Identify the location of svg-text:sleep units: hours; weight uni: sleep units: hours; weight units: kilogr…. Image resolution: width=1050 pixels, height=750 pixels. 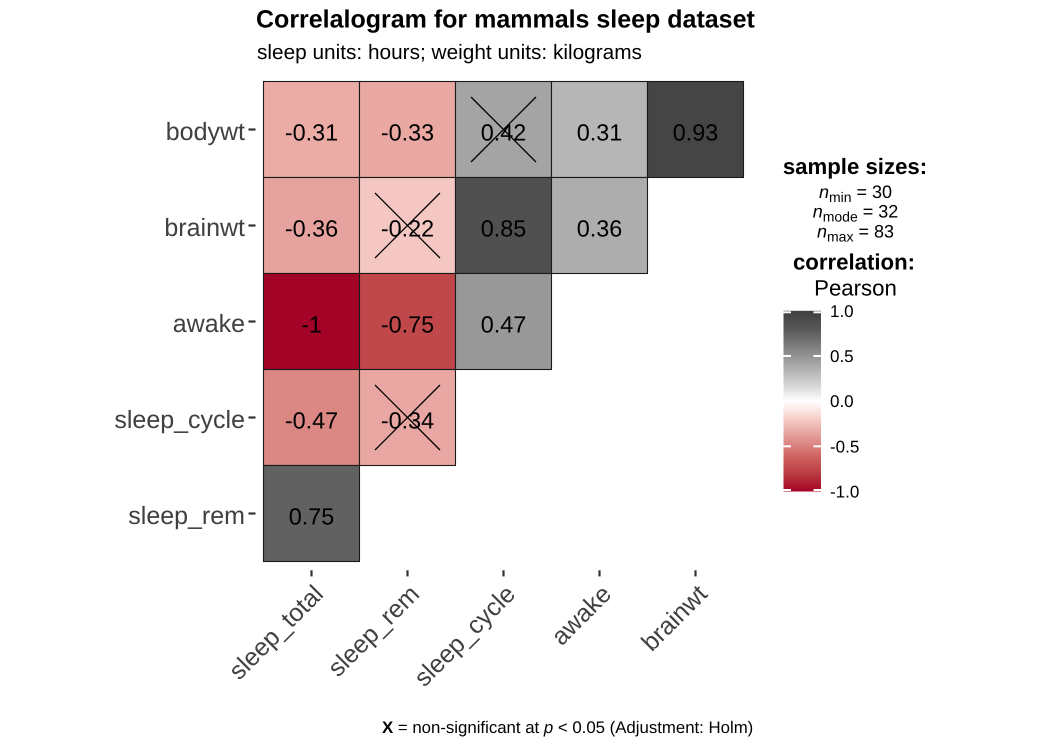
(449, 52).